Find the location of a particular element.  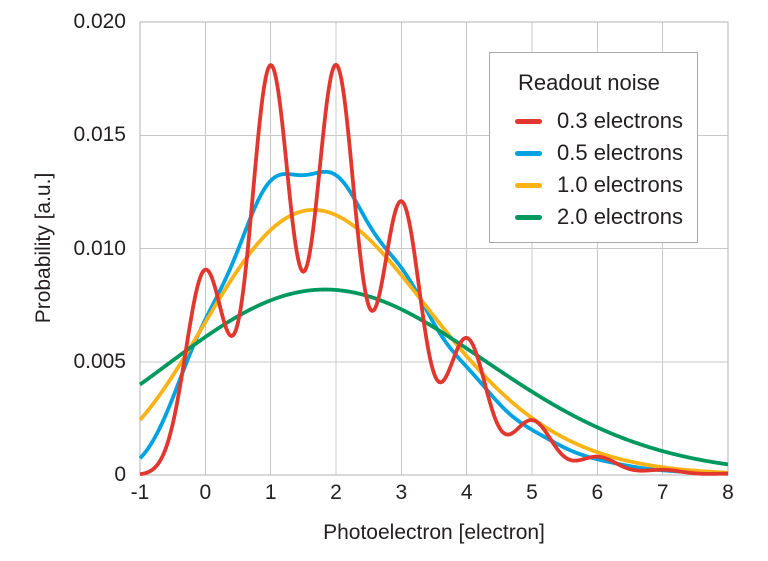

x-tick-label: 2 is located at coordinates (336, 492).